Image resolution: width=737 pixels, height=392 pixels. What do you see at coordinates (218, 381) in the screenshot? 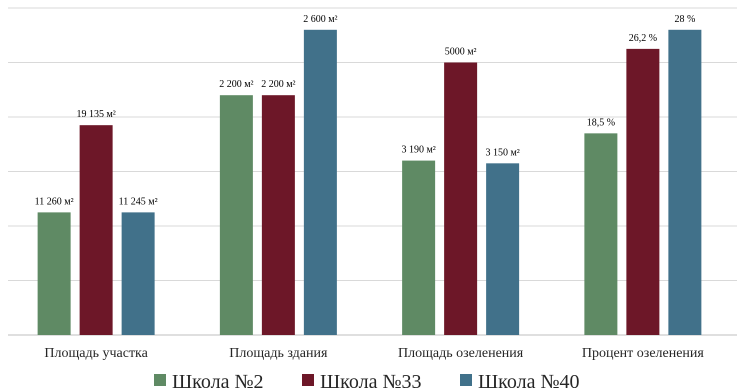
I see `legend-label: Школа №2` at bounding box center [218, 381].